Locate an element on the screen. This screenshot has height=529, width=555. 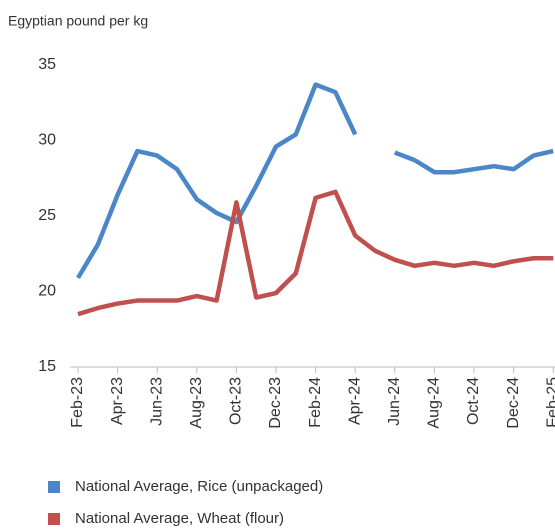
x-tick-label: Feb-24 is located at coordinates (315, 402).